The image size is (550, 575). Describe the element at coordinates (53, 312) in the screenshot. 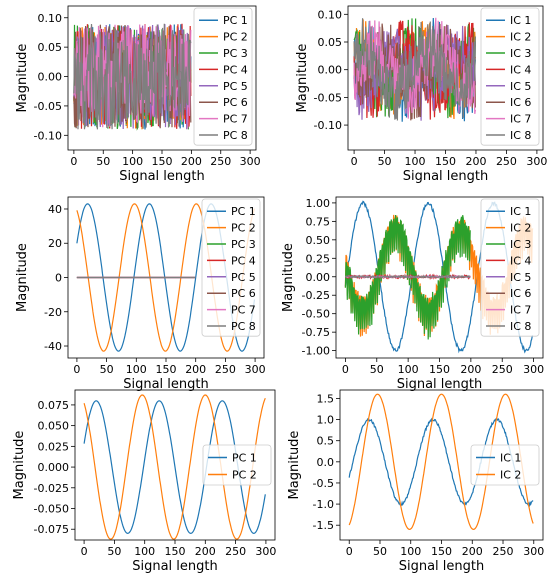

I see `y-tick-label: -20` at that location.